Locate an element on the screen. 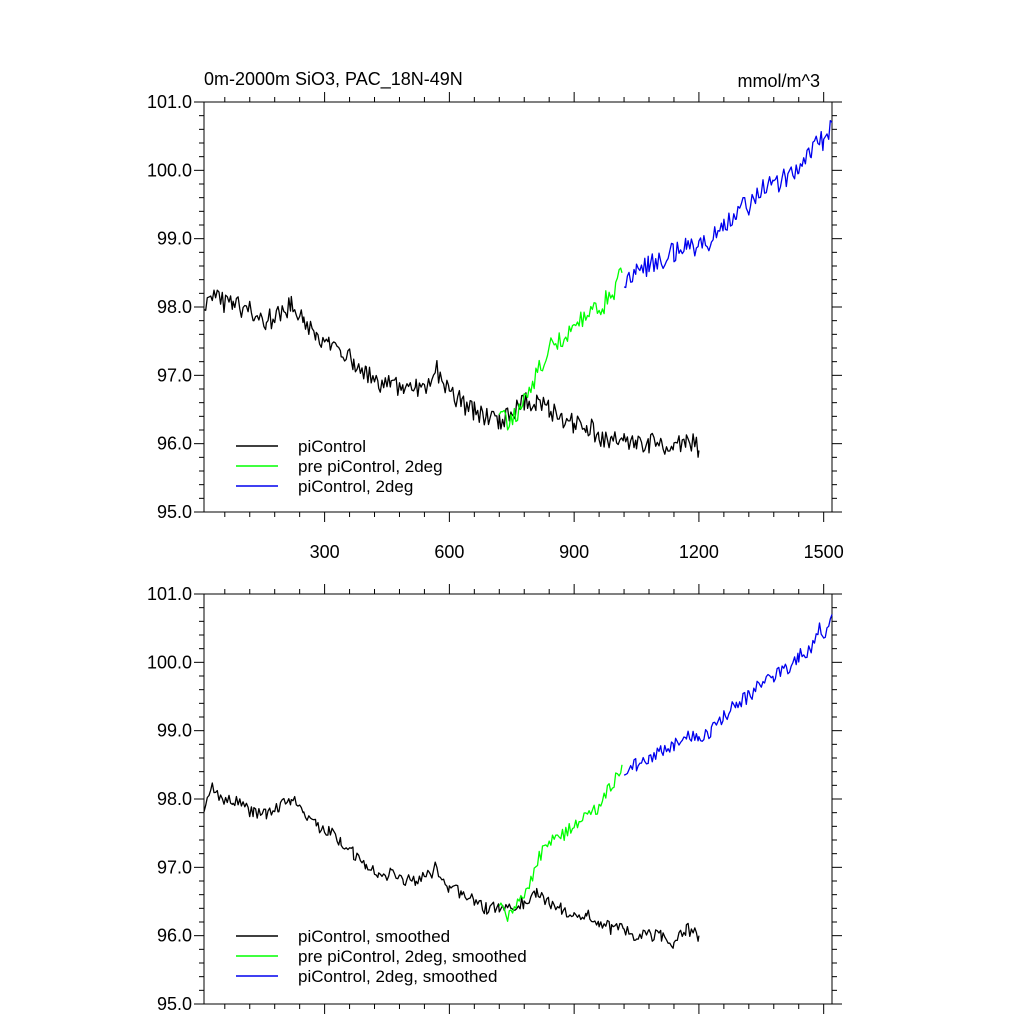 This screenshot has width=1024, height=1024. top-y-tick-label-97: 97.0 is located at coordinates (174, 375).